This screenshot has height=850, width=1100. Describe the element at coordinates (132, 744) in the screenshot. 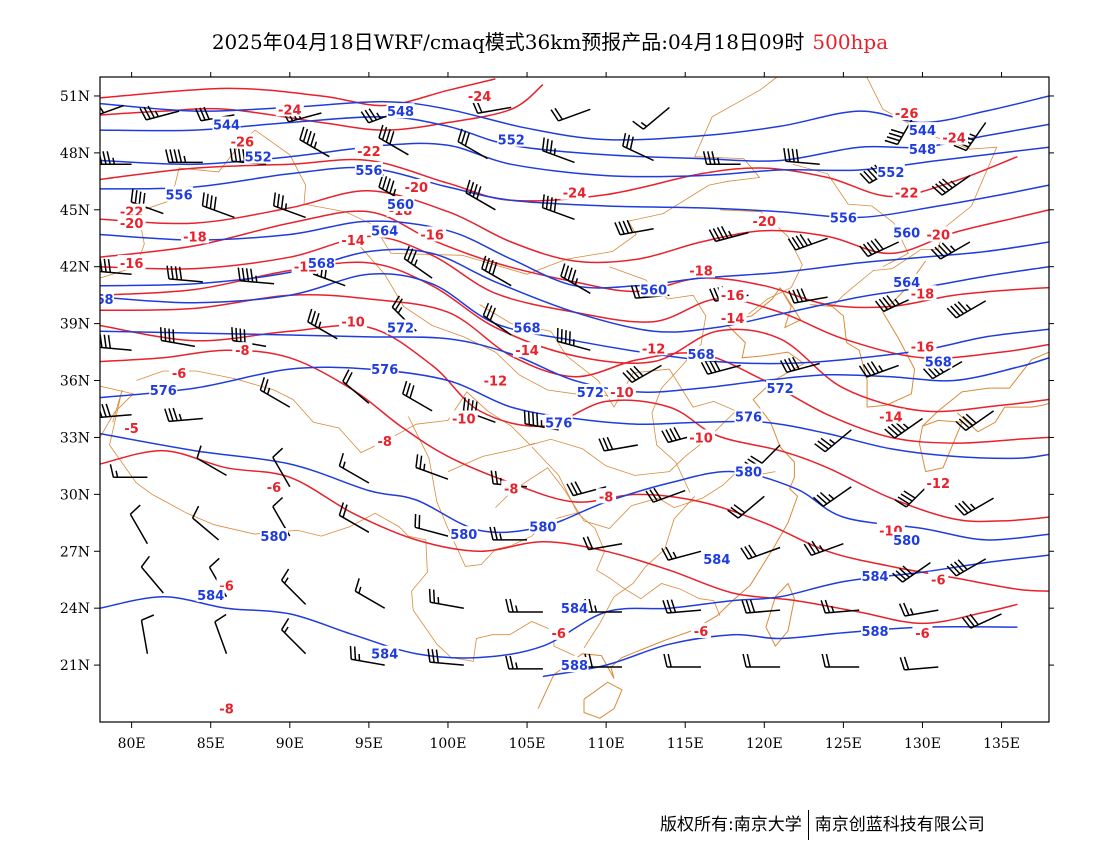

I see `lon-tick-label: 80E` at that location.